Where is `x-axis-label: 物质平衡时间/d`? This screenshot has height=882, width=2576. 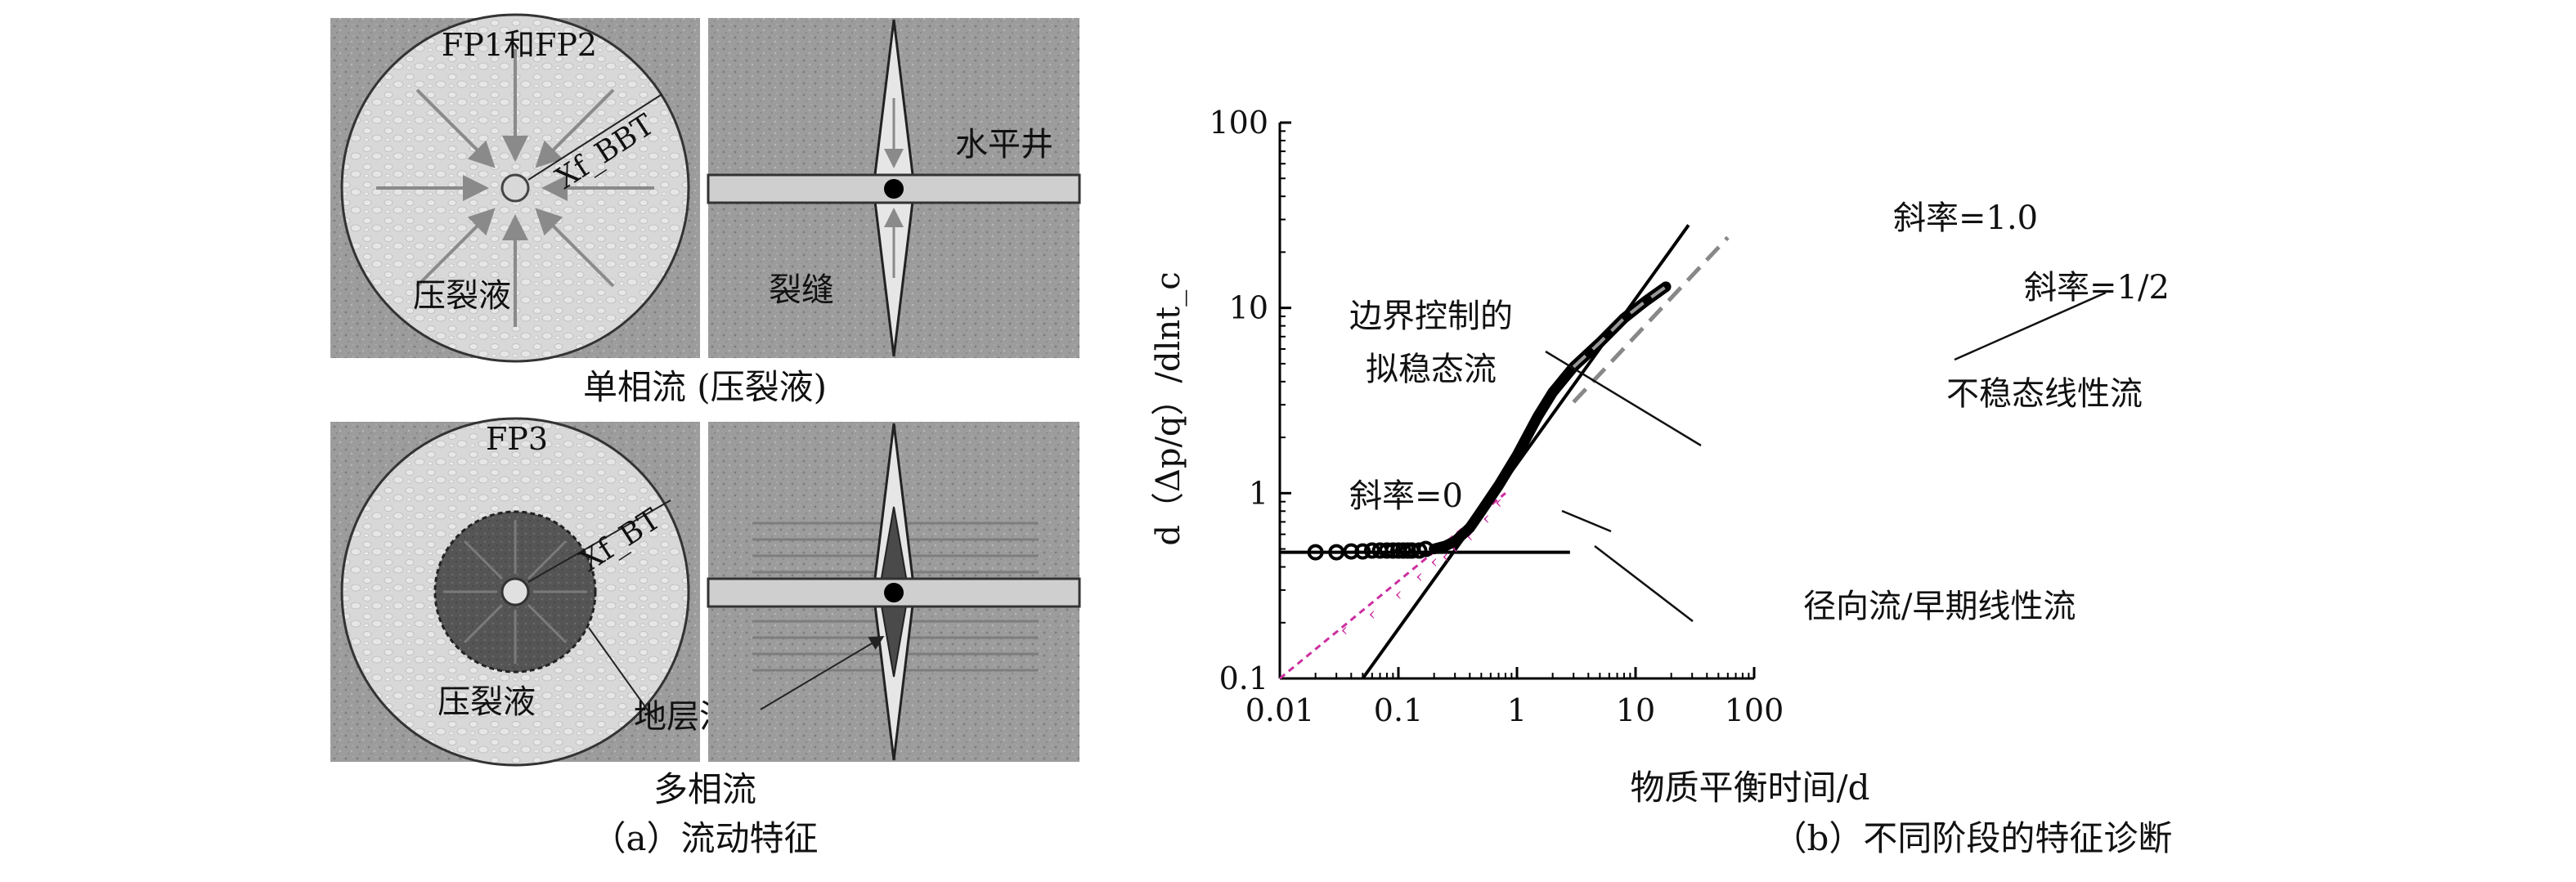
x-axis-label: 物质平衡时间/d is located at coordinates (1750, 788).